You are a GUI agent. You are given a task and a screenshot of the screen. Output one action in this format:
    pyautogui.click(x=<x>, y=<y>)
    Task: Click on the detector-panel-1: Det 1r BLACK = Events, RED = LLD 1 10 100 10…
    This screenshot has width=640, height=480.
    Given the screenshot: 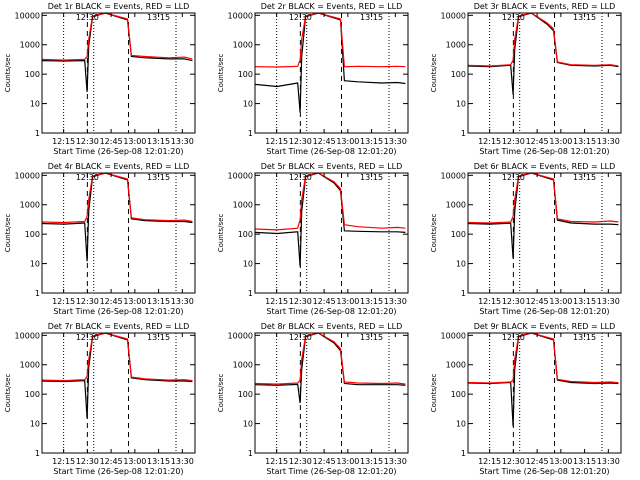 What is the action you would take?
    pyautogui.click(x=100, y=79)
    